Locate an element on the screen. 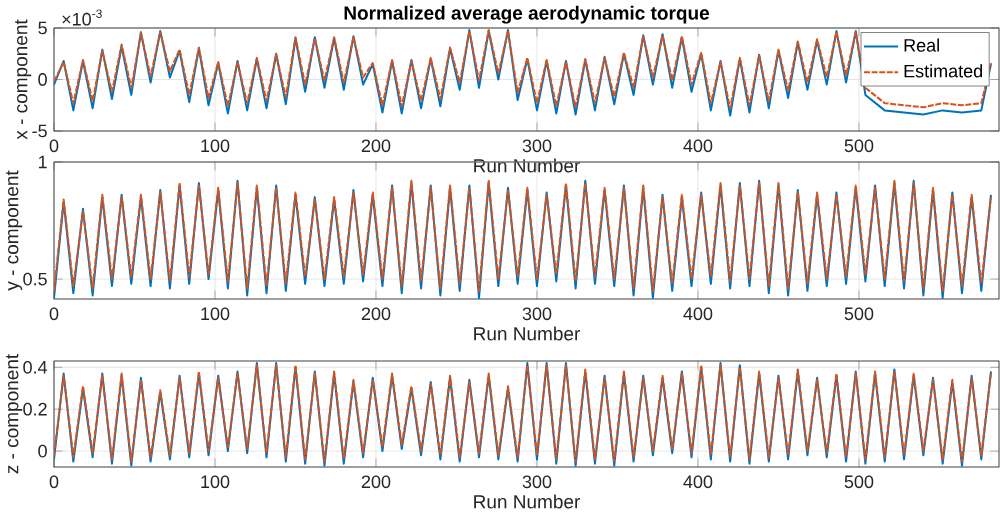  y-axis-title: y - component is located at coordinates (14, 230).